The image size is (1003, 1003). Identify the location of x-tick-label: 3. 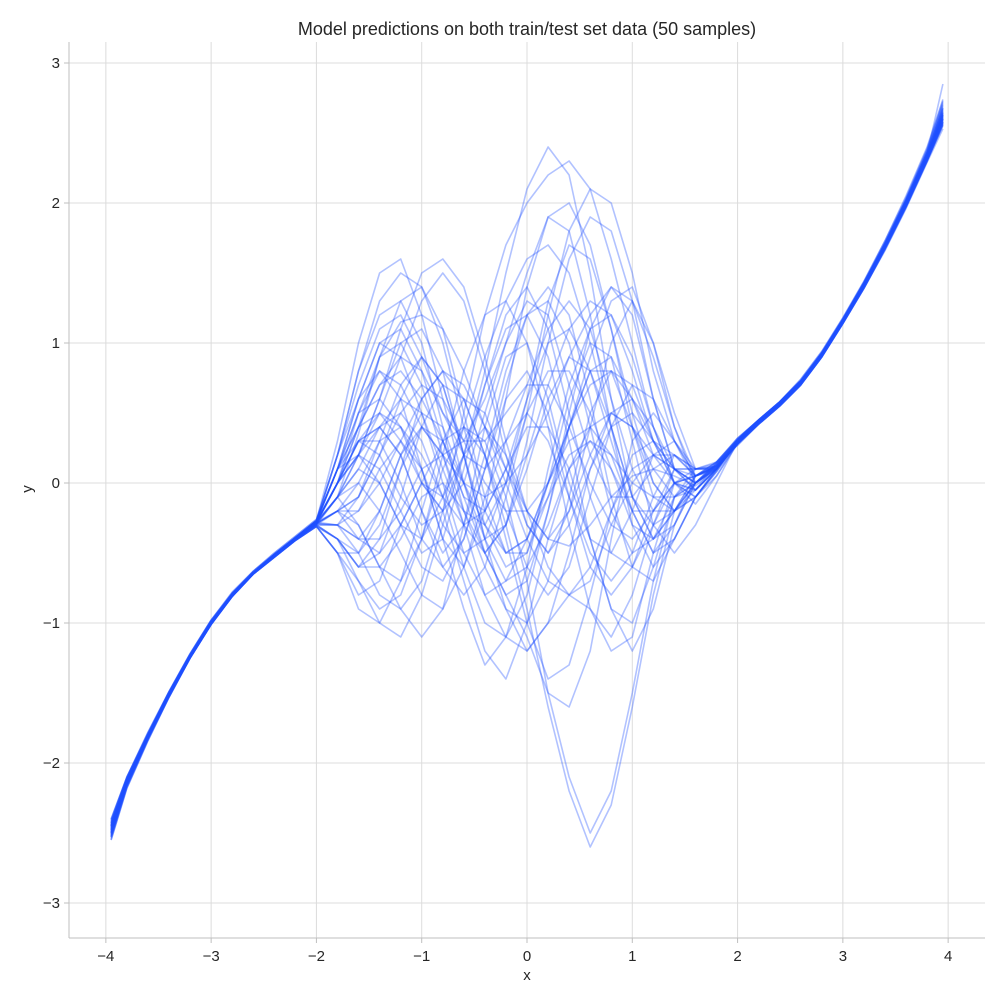
(843, 956).